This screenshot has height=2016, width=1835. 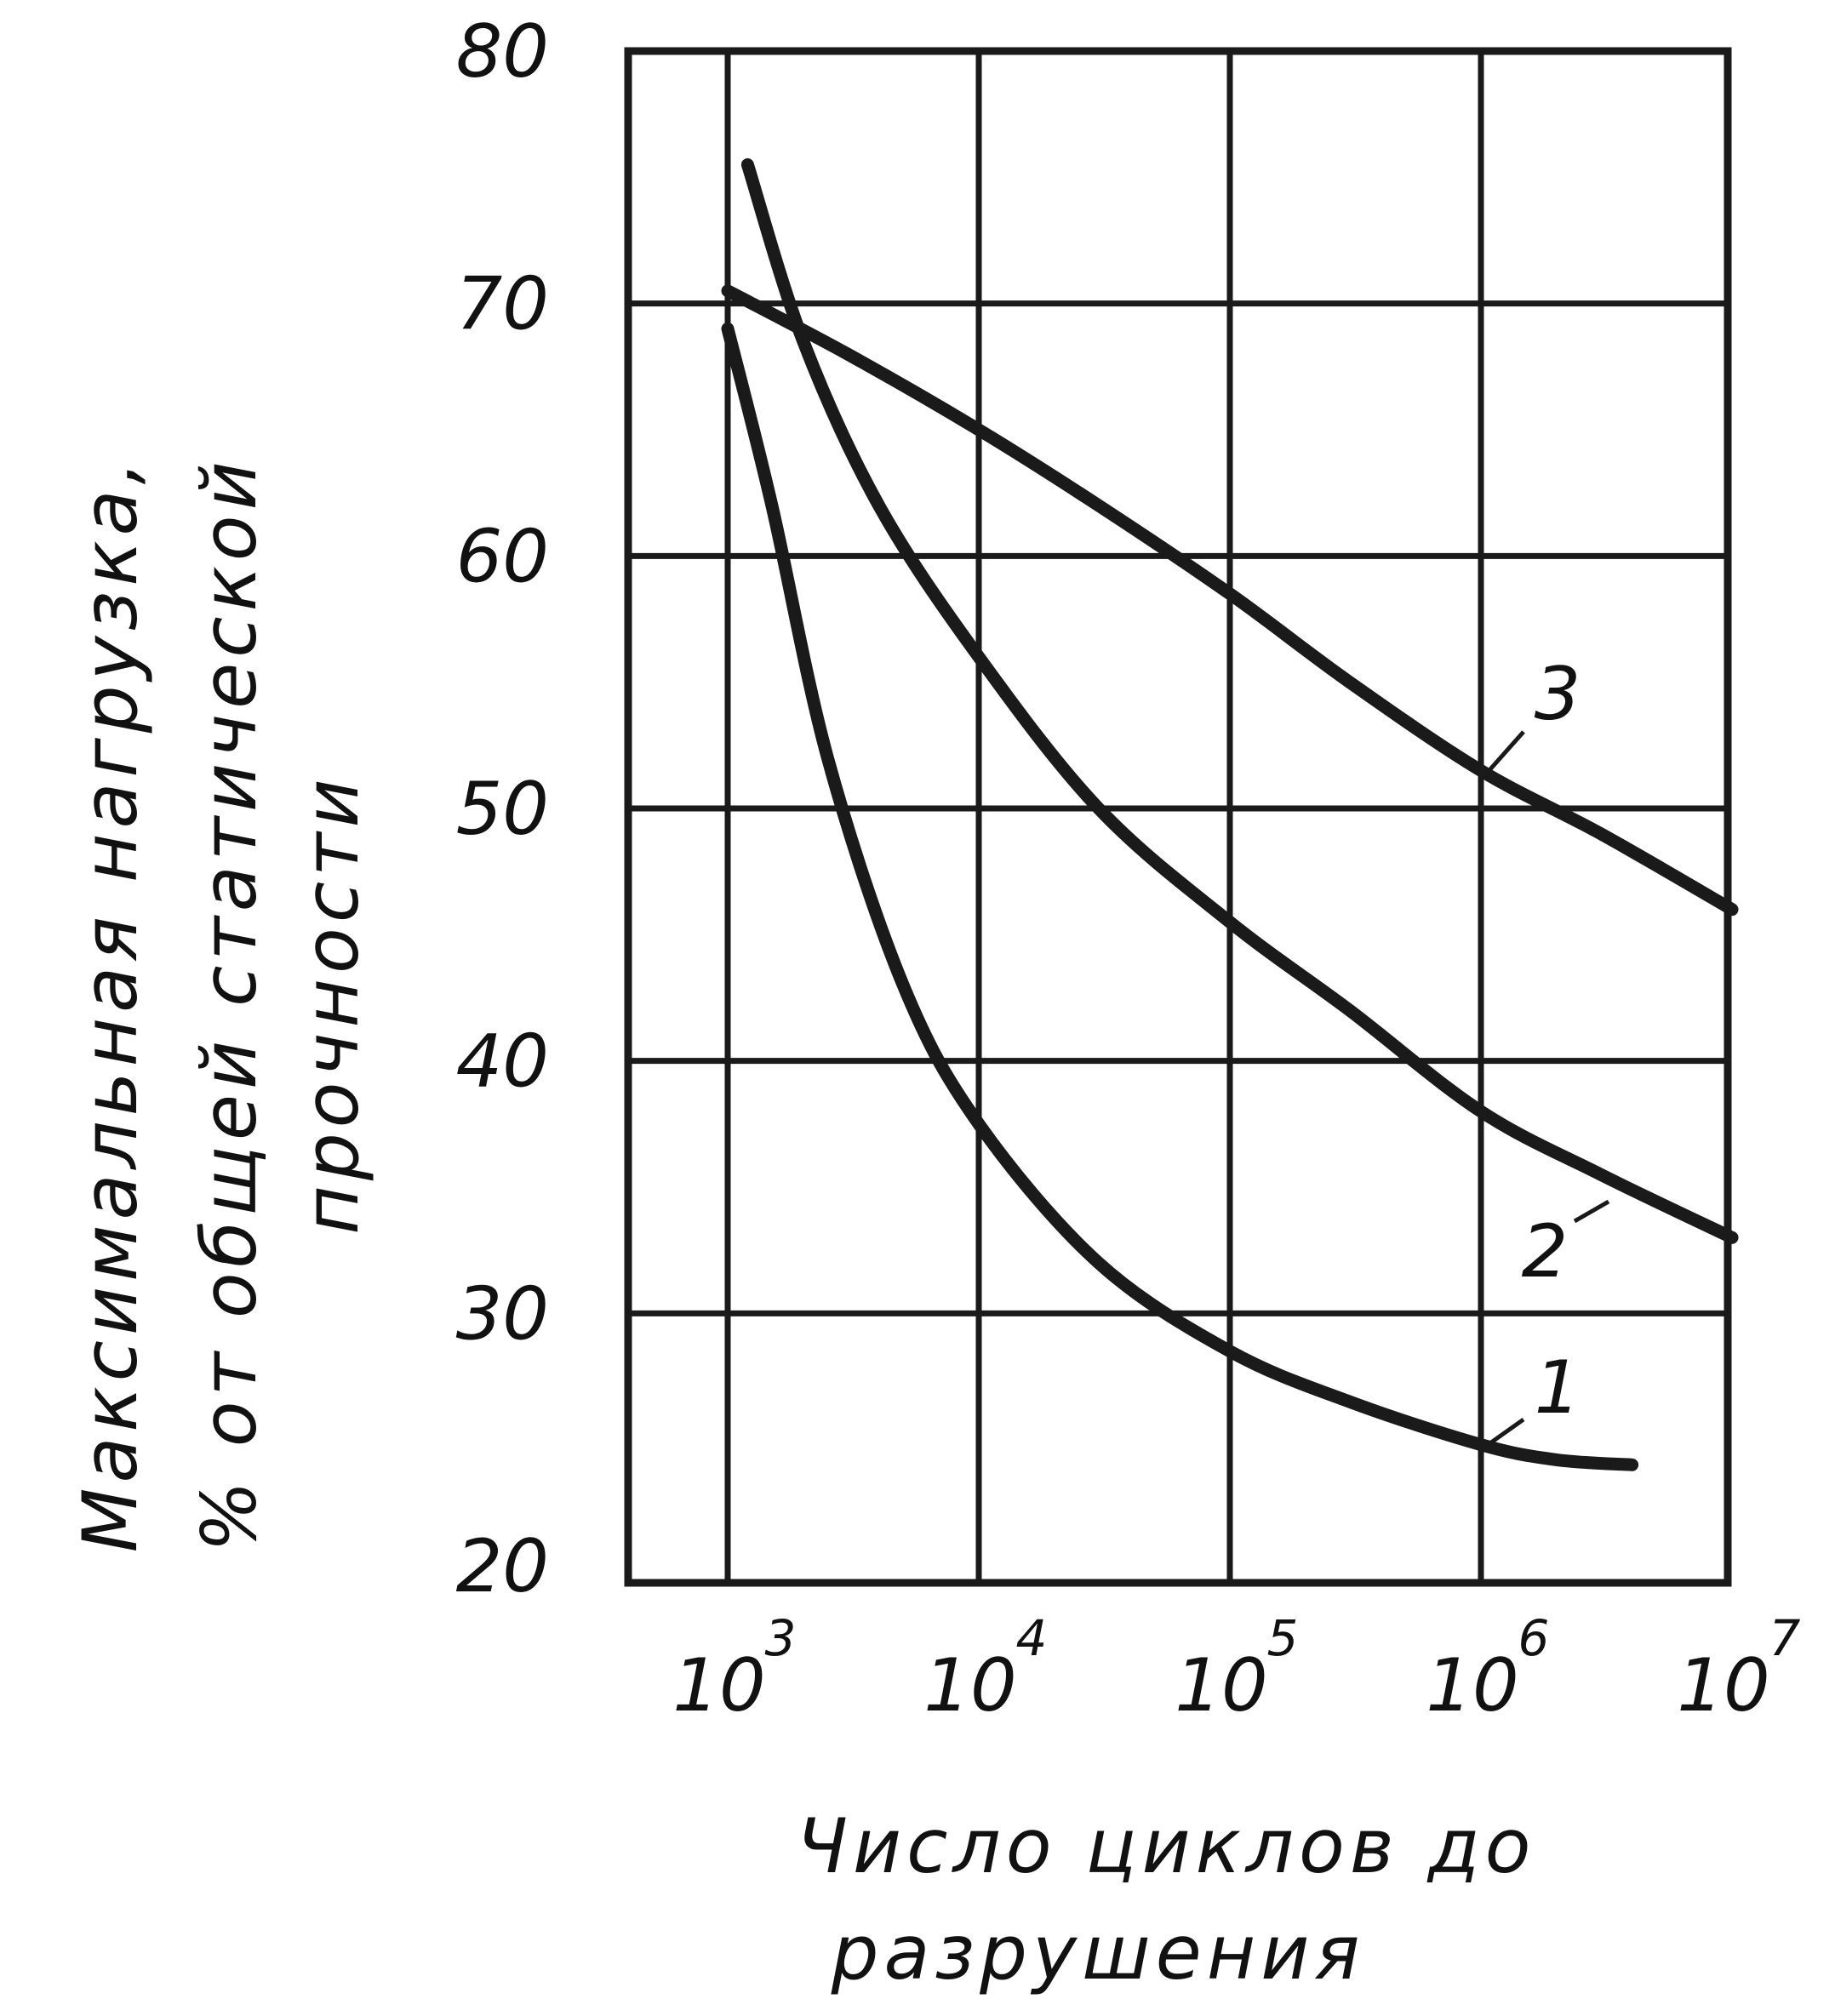 I want to click on x-tick-label-exponent-1: 4, so click(x=1032, y=1638).